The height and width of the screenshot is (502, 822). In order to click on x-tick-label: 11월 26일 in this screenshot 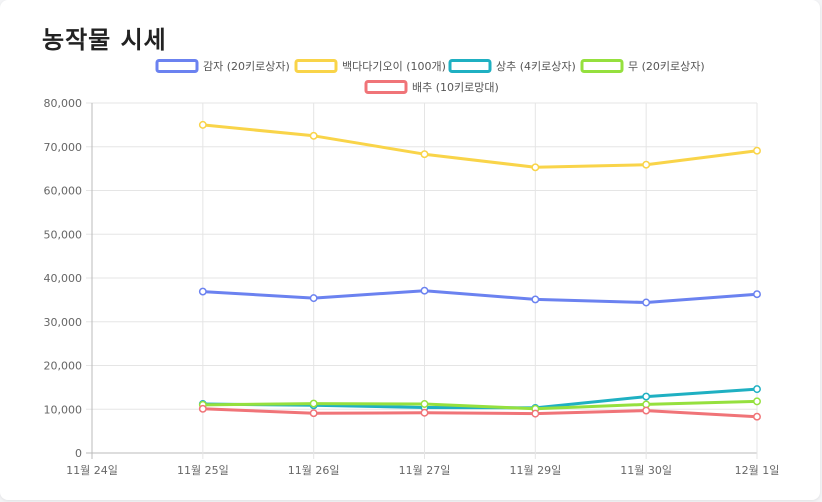, I will do `click(314, 470)`.